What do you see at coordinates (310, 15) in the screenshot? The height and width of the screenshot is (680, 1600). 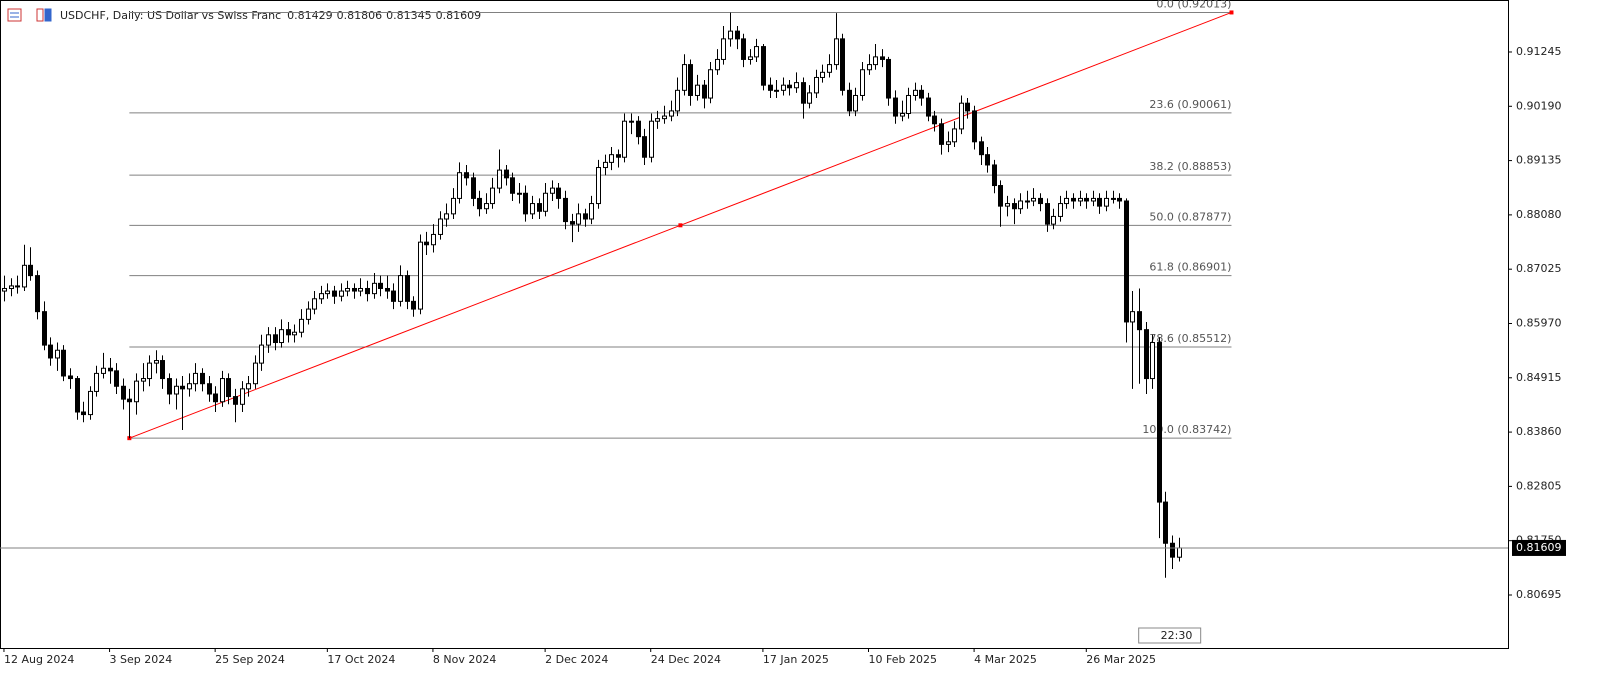 I see `ohlc-open: 0.81429` at bounding box center [310, 15].